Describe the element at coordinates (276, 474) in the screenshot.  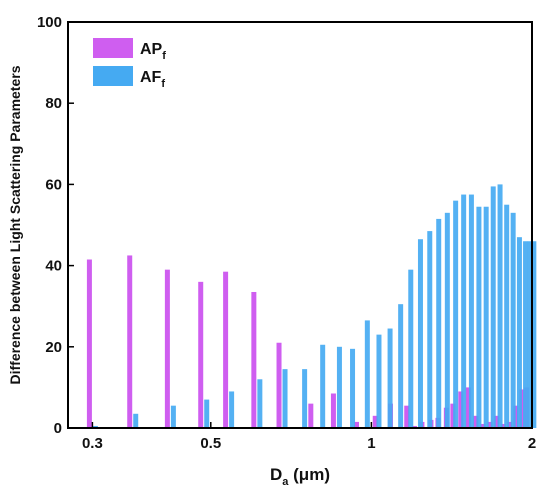
I see `x-axis-title-main: D` at that location.